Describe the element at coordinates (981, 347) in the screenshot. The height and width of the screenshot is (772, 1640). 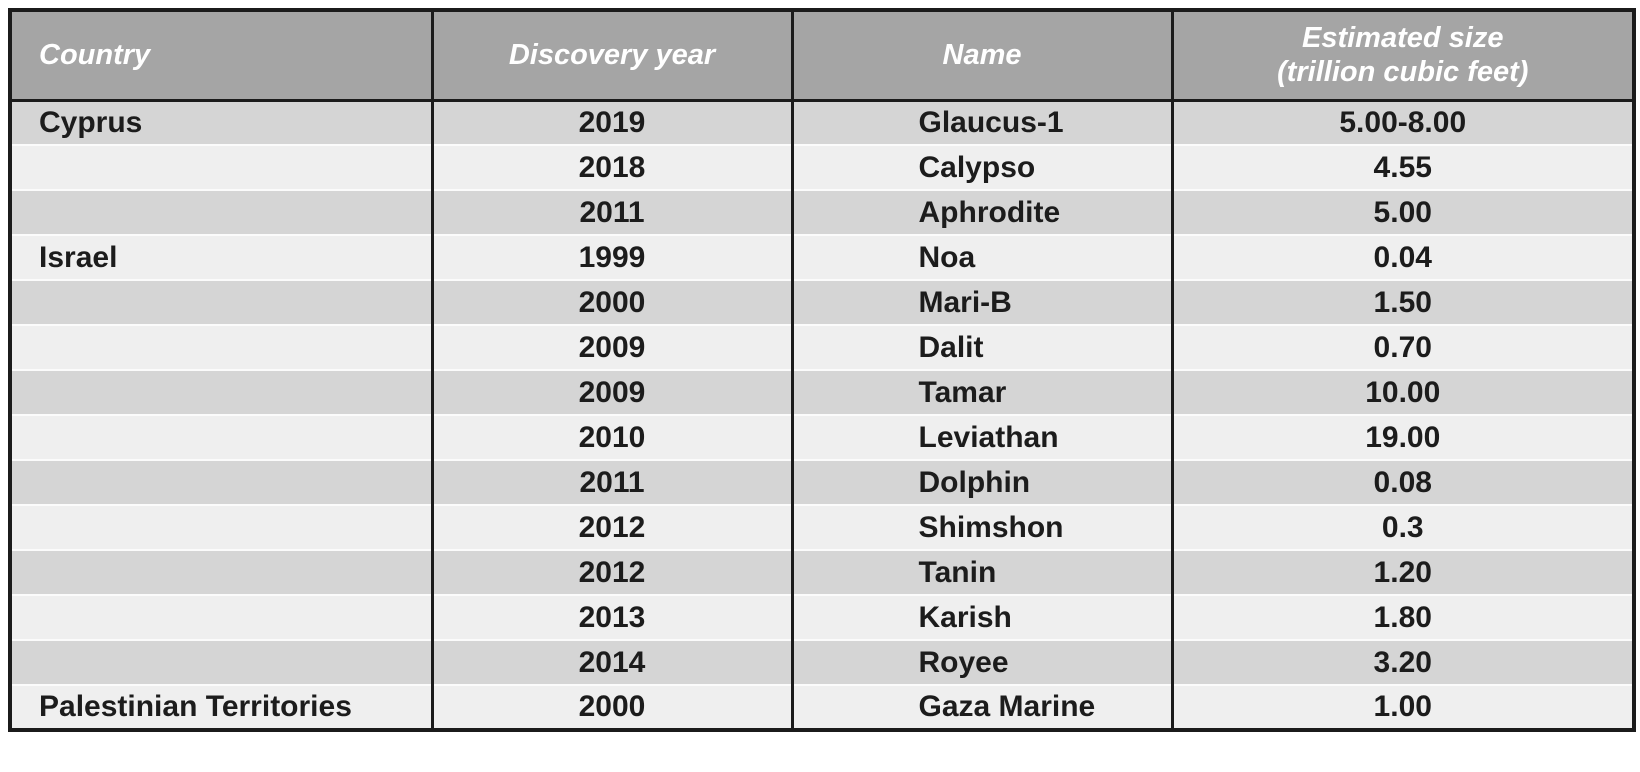
I see `name-cell: Dalit` at that location.